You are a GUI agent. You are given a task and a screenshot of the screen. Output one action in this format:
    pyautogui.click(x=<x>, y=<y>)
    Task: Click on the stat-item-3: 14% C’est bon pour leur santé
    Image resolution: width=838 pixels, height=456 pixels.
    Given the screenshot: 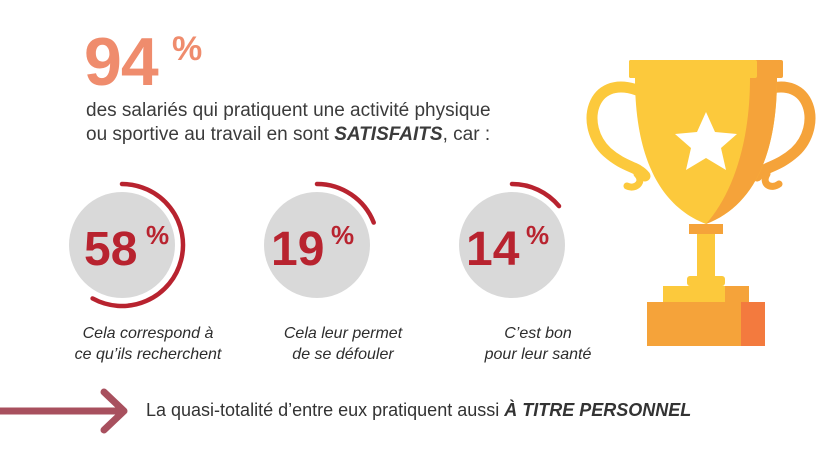 What is the action you would take?
    pyautogui.click(x=556, y=273)
    